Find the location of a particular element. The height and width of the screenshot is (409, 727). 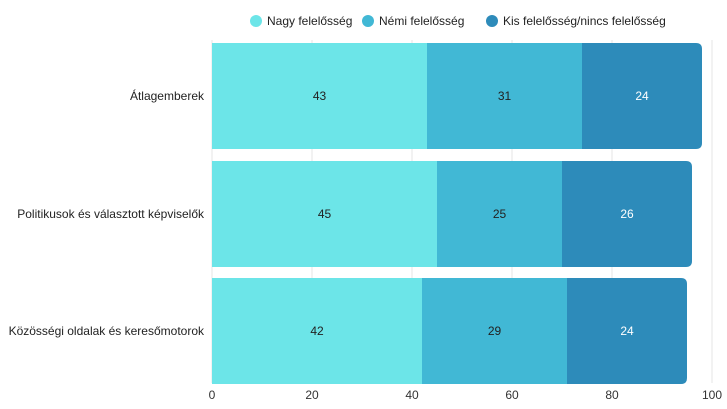

x-axis: 0 20 40 60 80 100 is located at coordinates (466, 395).